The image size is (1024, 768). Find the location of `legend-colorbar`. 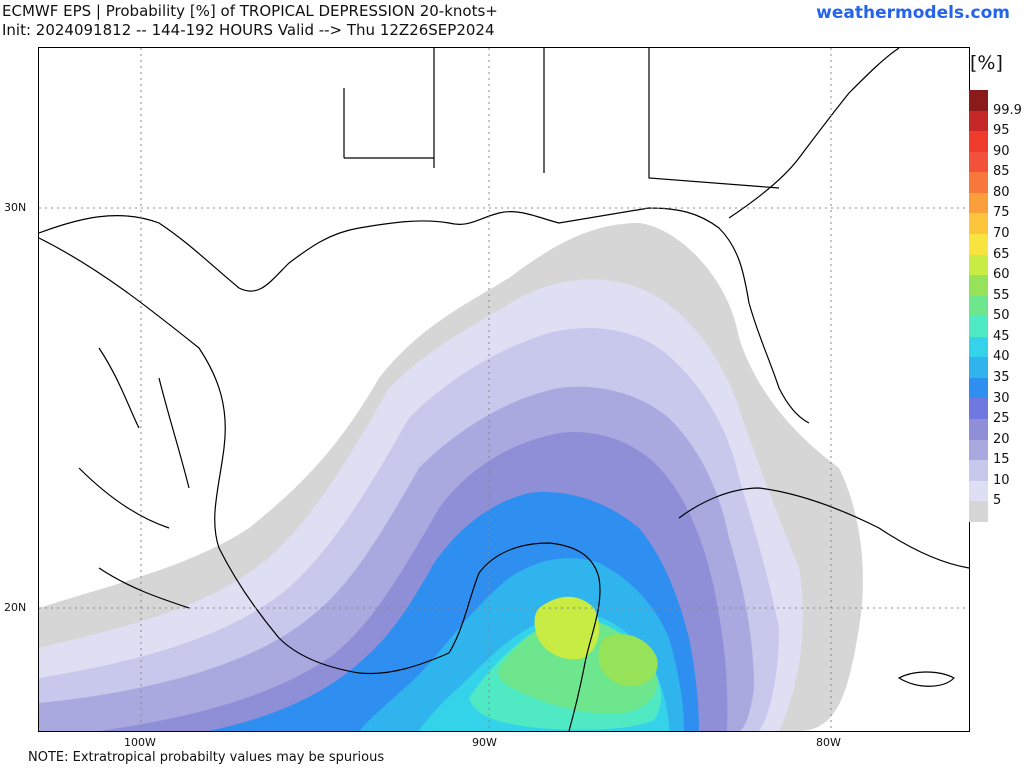

legend-colorbar is located at coordinates (978, 306).